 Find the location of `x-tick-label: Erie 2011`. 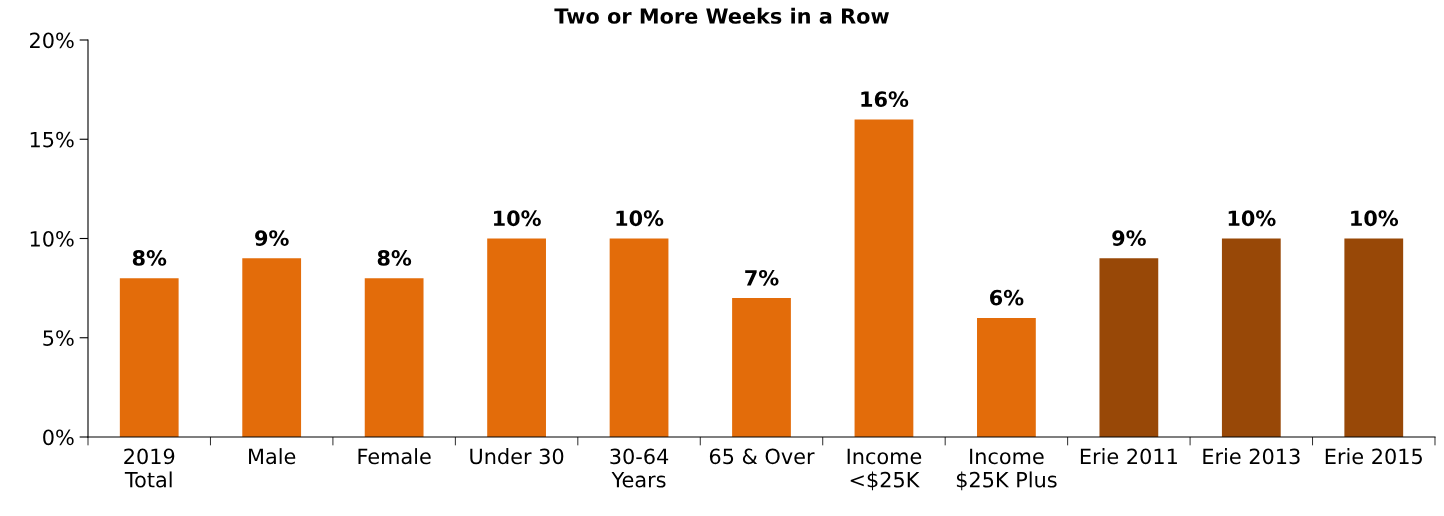

x-tick-label: Erie 2011 is located at coordinates (1128, 456).